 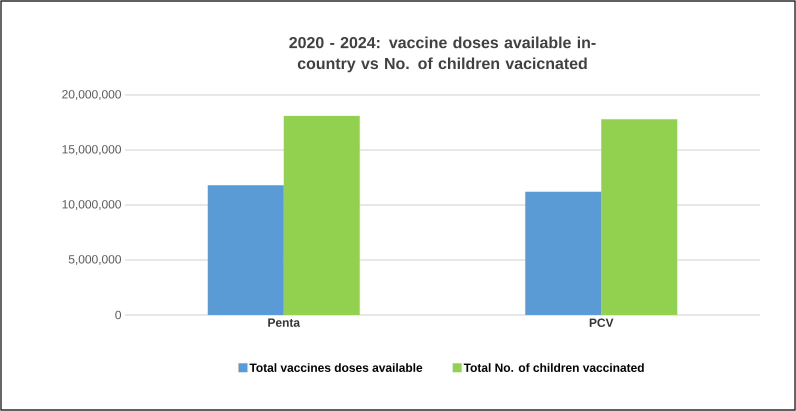 What do you see at coordinates (92, 95) in the screenshot?
I see `y-tick-label: 20,000,000` at bounding box center [92, 95].